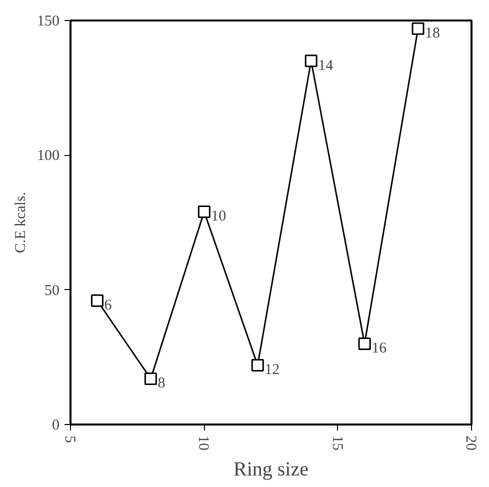 This screenshot has height=487, width=489. I want to click on annotation: 14, so click(326, 66).